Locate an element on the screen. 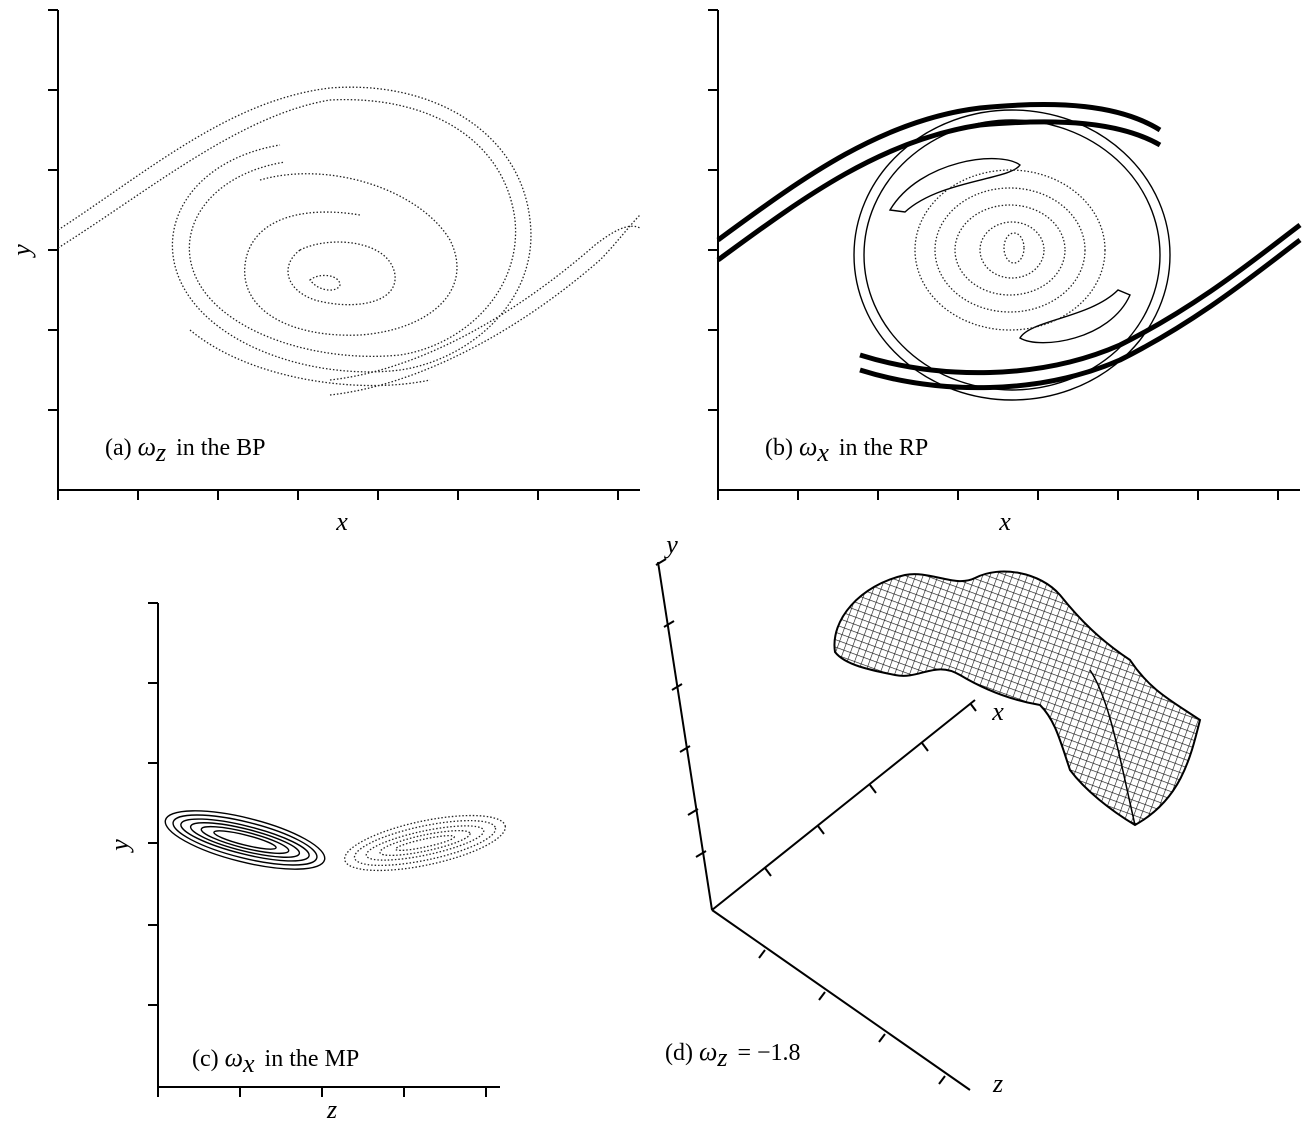 The height and width of the screenshot is (1125, 1309). caption-text: in the RP is located at coordinates (883, 448).